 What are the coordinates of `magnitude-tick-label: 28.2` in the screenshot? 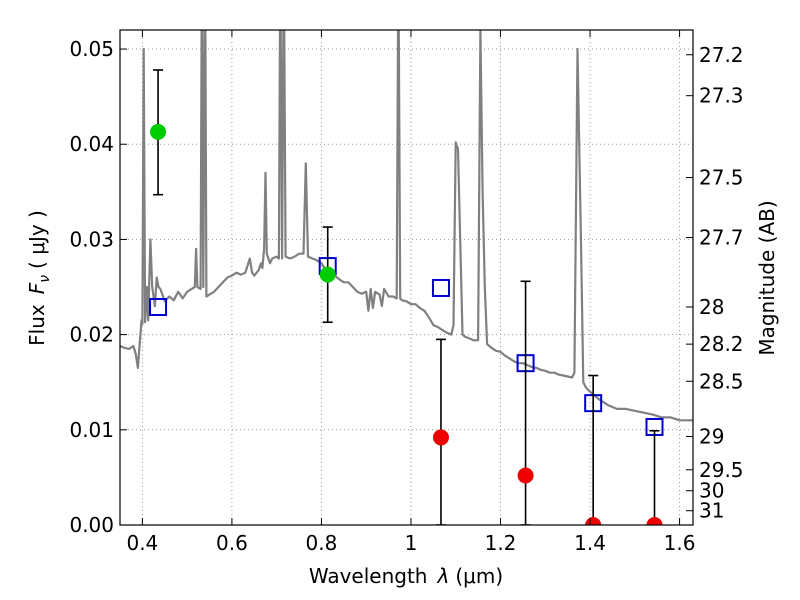 It's located at (721, 344).